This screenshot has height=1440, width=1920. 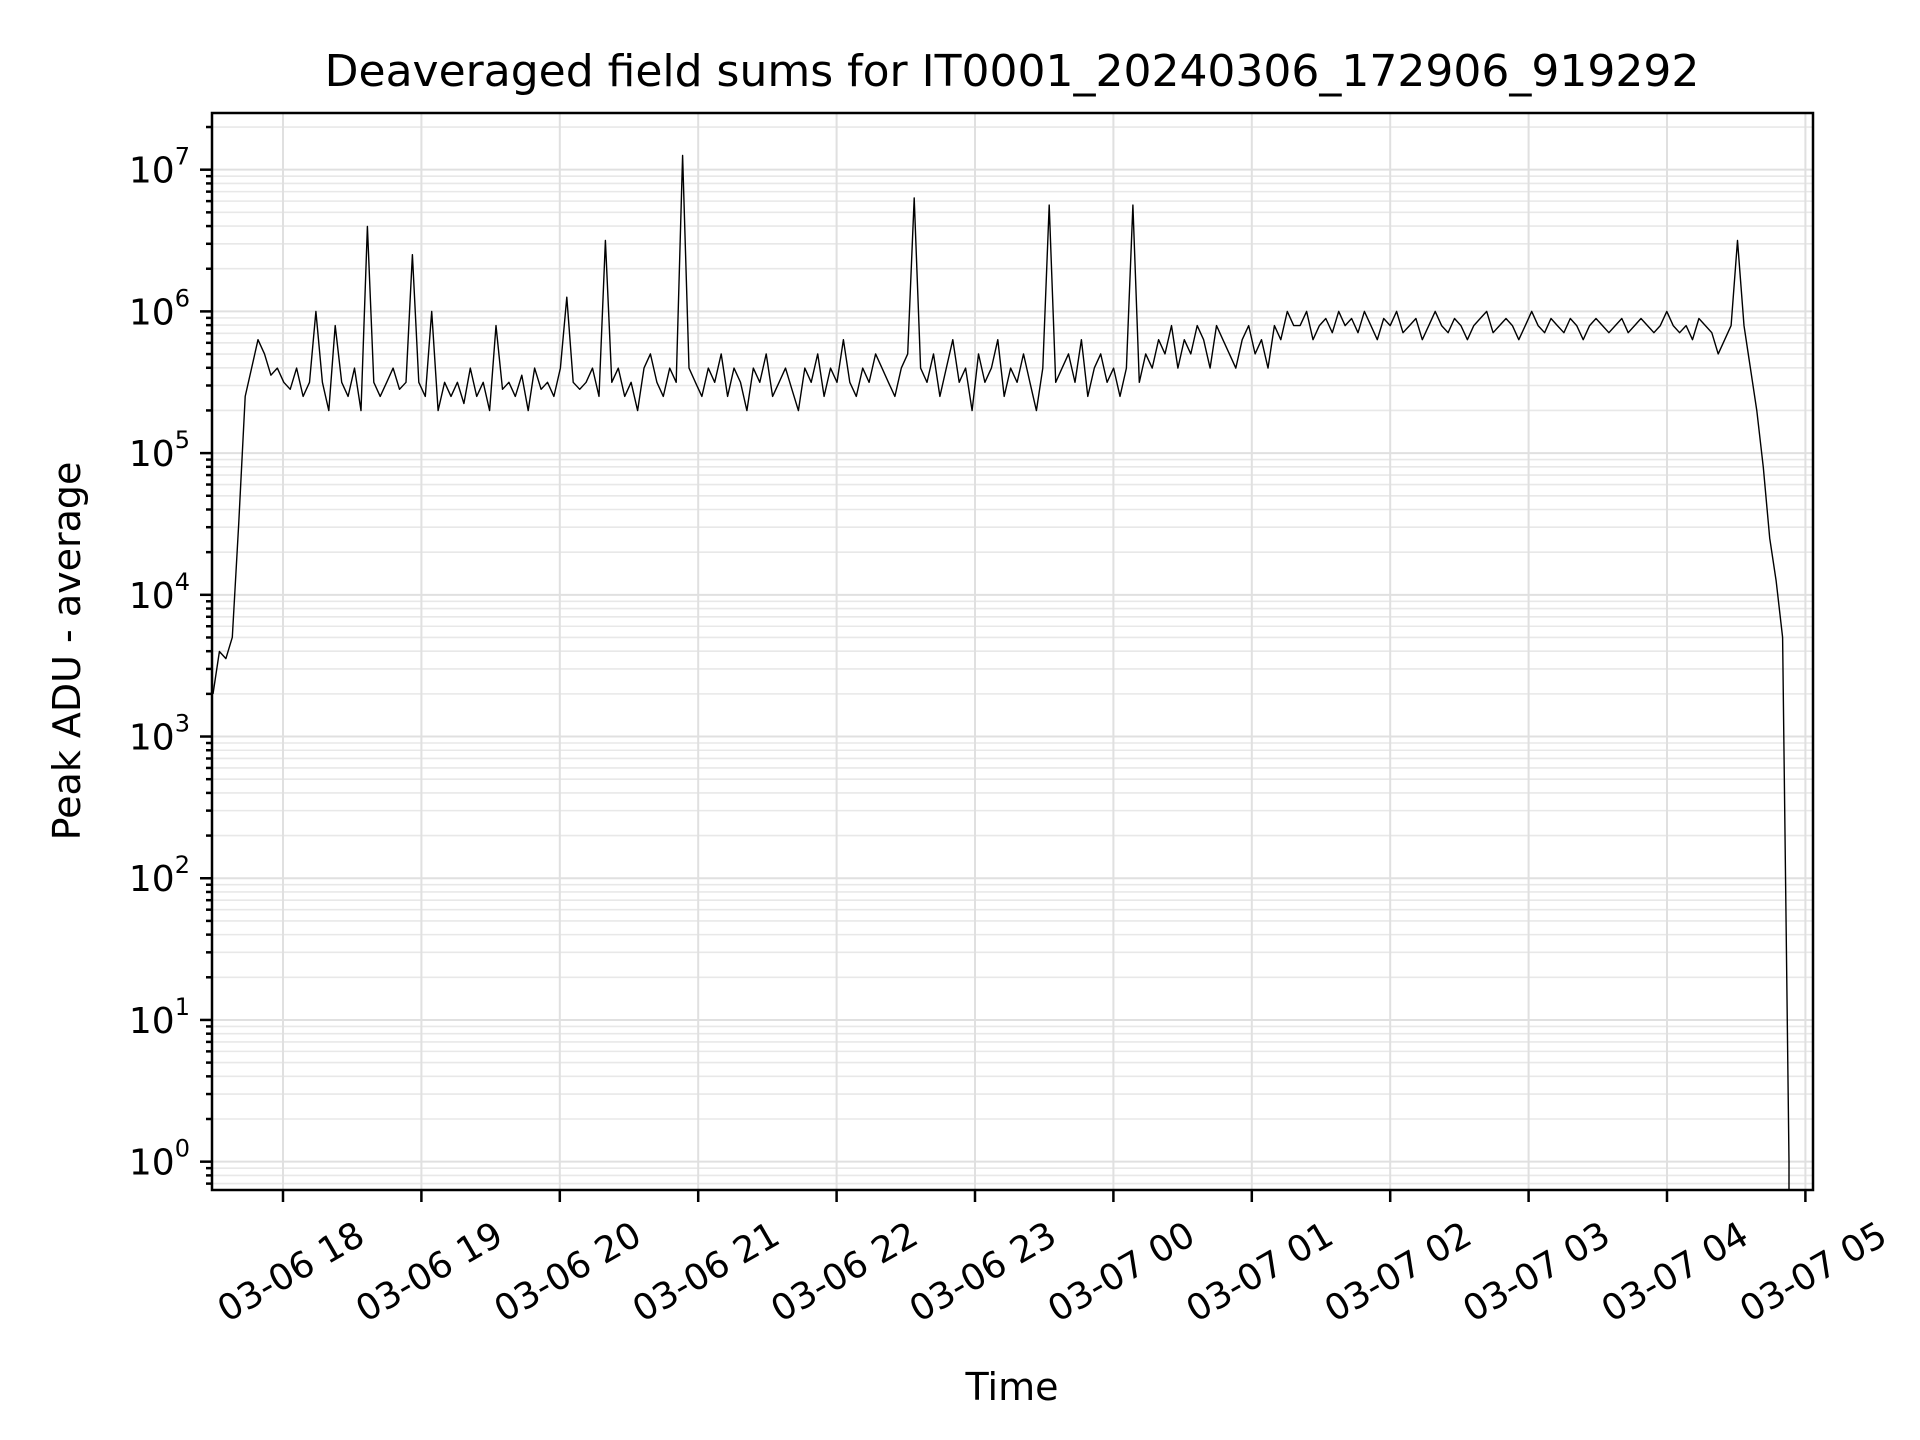 I want to click on y-tick-label: 10⁵, so click(x=159, y=450).